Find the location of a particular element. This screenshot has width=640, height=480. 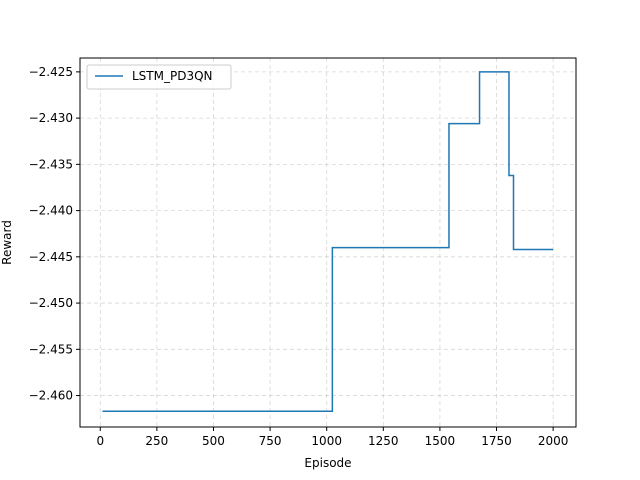

legend-box is located at coordinates (159, 77).